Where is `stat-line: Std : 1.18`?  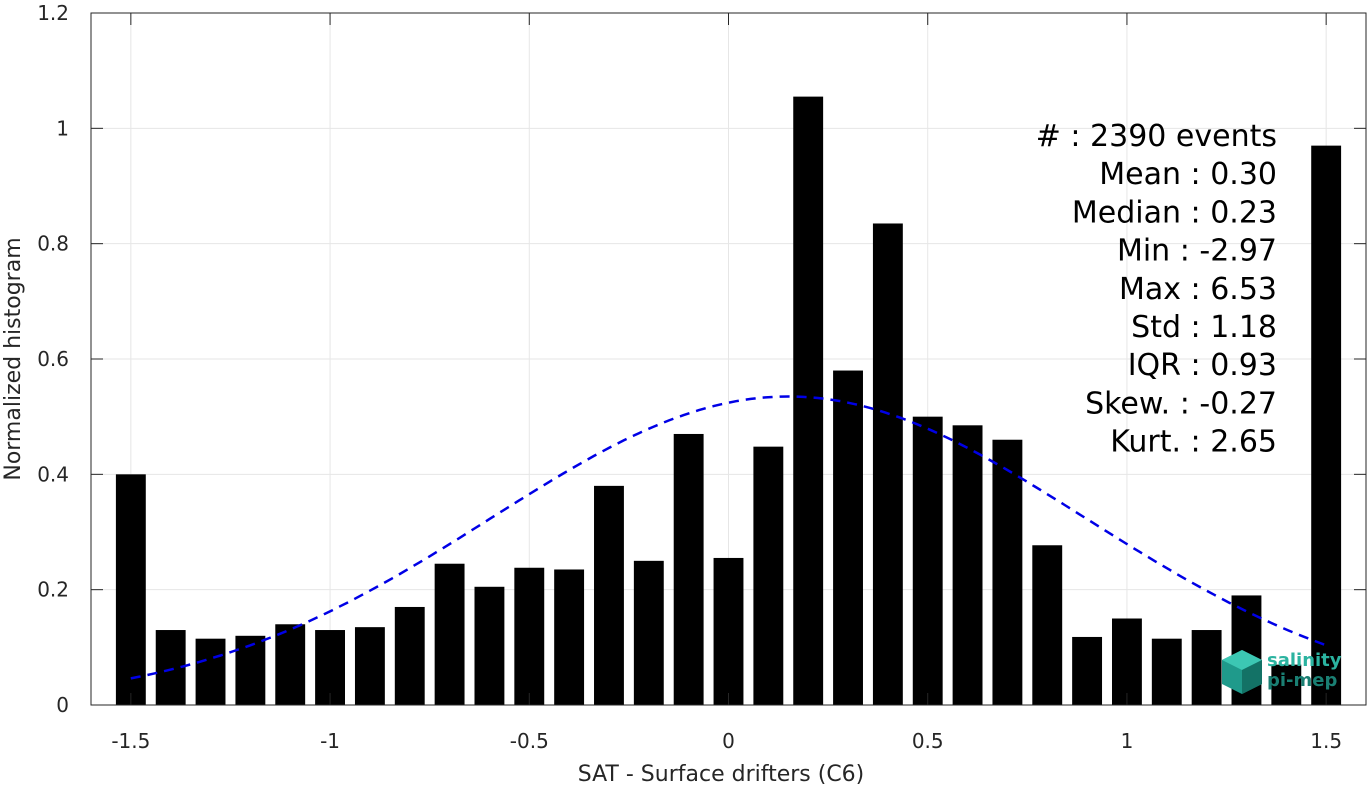 stat-line: Std : 1.18 is located at coordinates (1204, 327).